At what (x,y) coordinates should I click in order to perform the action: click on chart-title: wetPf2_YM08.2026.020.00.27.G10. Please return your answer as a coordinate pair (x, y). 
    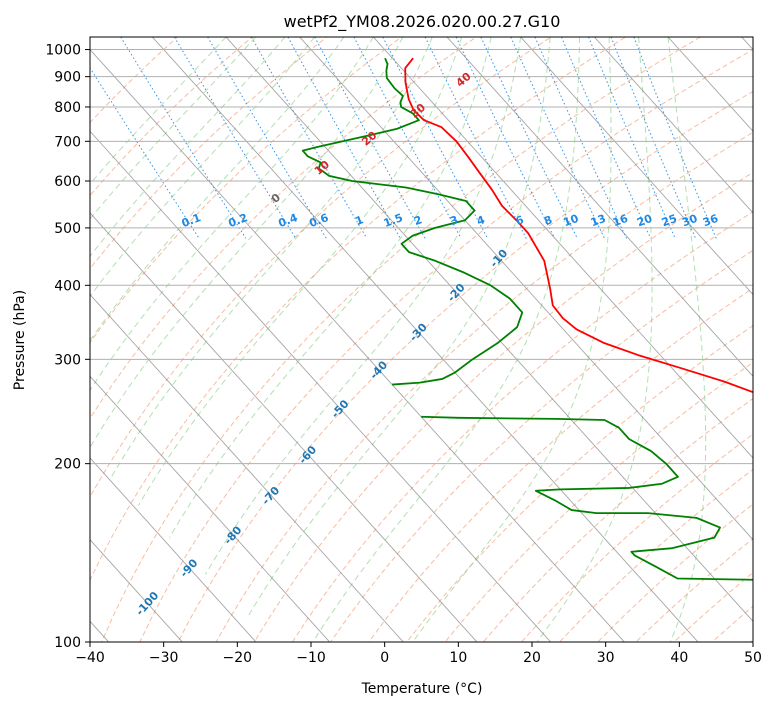
    Looking at the image, I should click on (422, 22).